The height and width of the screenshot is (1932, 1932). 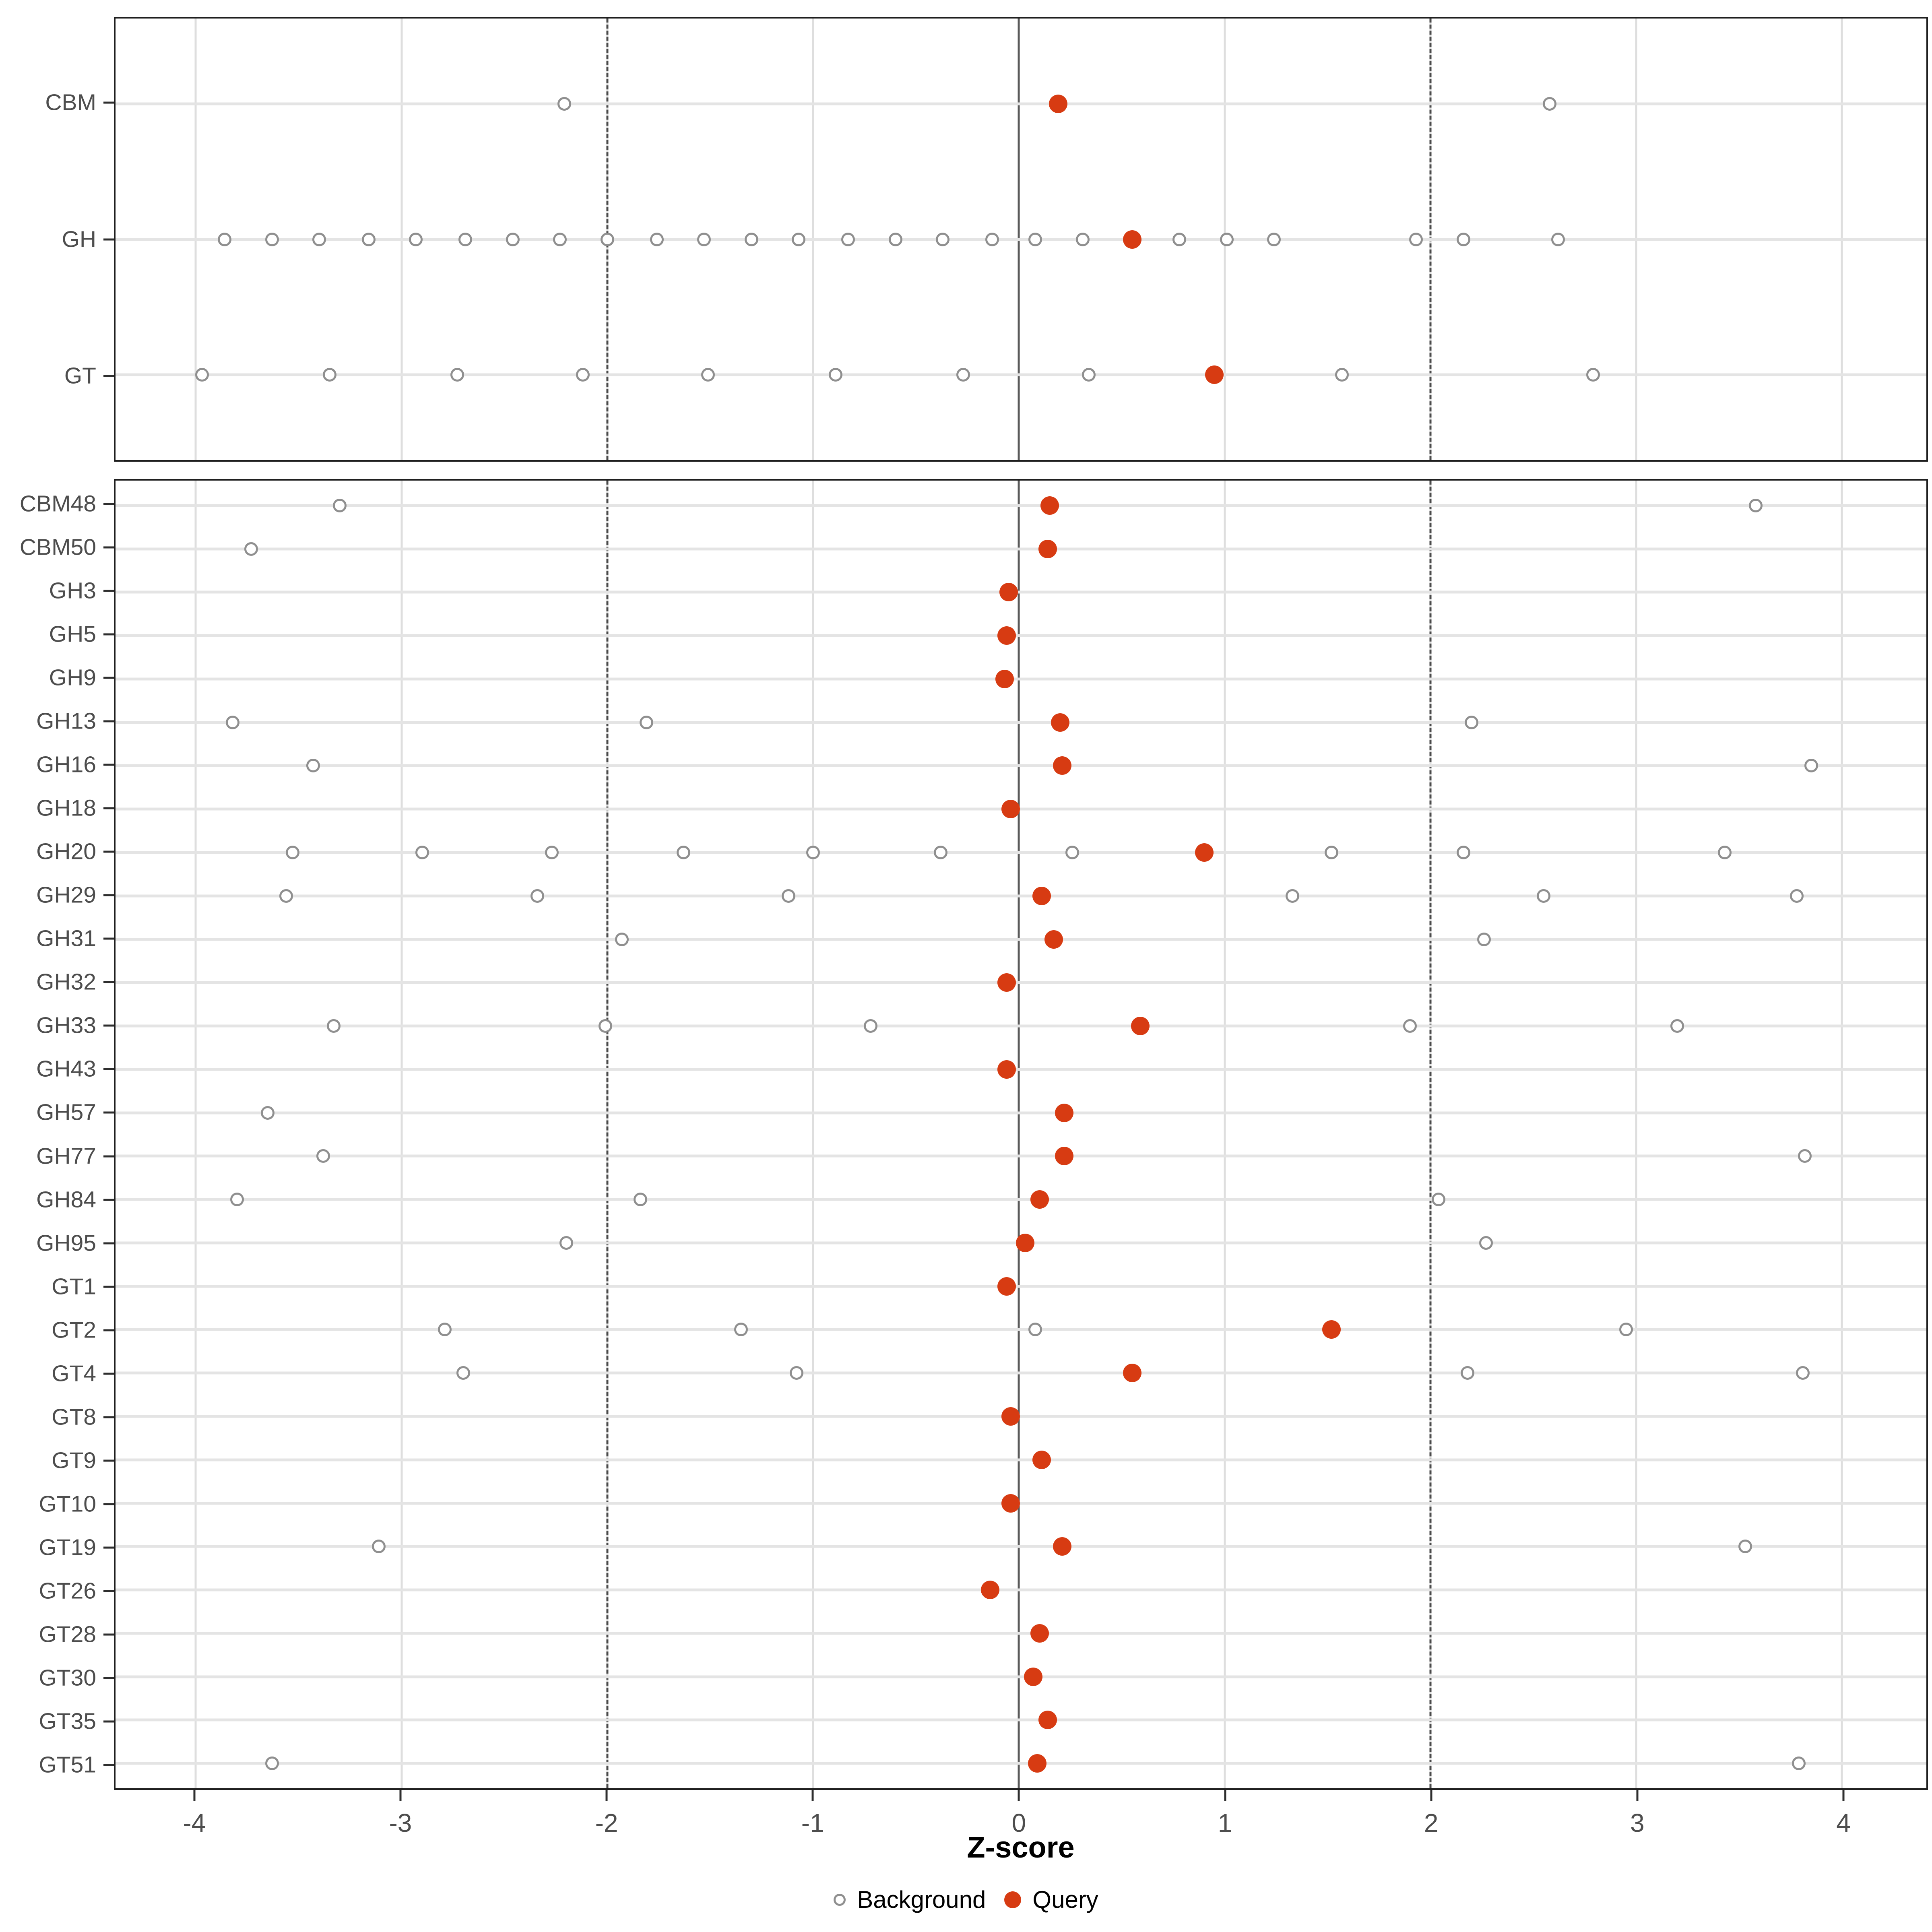 I want to click on row-label: GH13, so click(x=66, y=721).